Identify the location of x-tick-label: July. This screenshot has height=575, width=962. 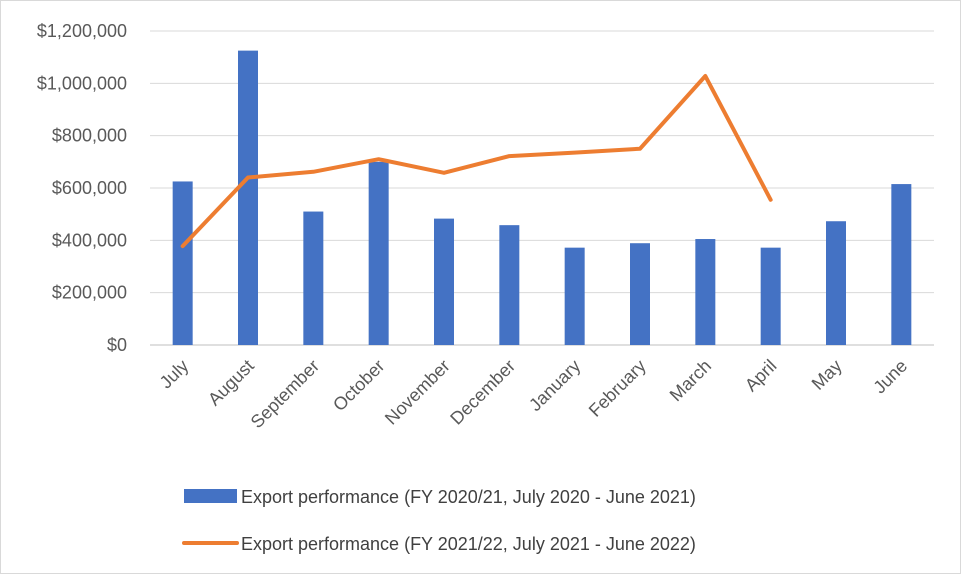
(174, 374).